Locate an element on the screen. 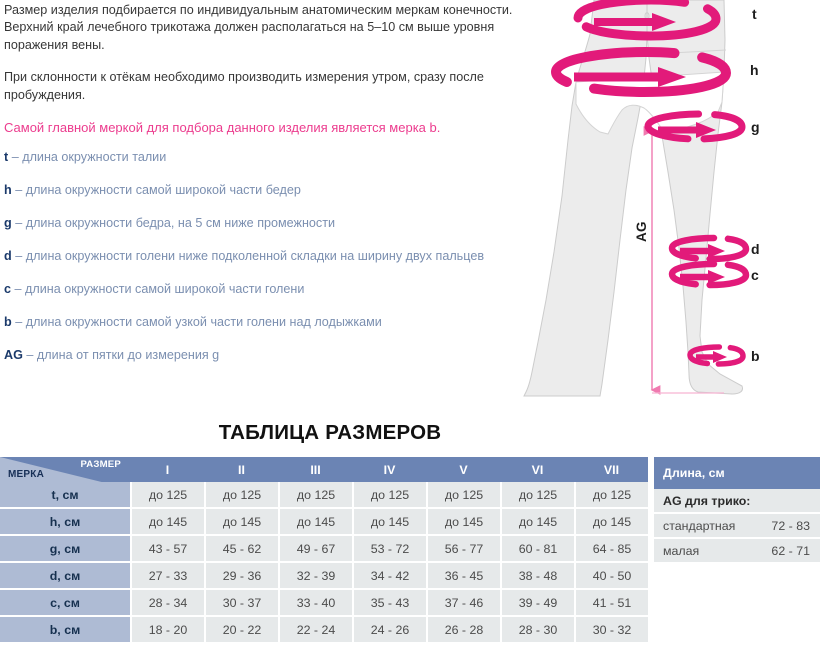  definition-key: h is located at coordinates (8, 190).